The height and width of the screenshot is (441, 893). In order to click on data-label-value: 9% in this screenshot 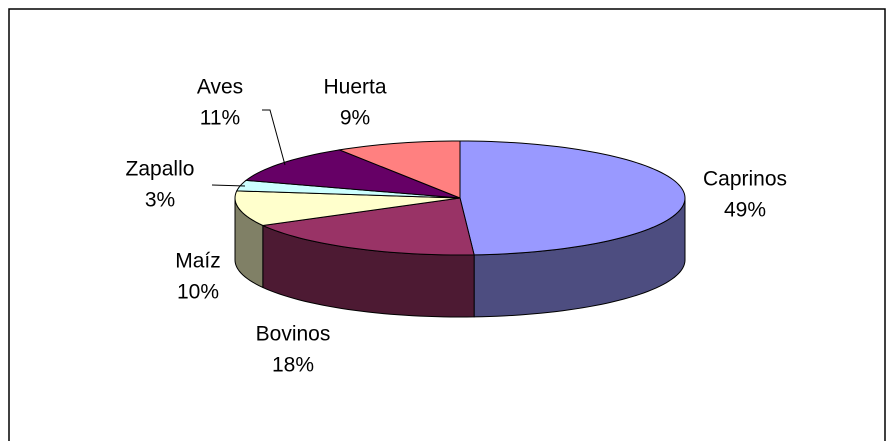, I will do `click(355, 118)`.